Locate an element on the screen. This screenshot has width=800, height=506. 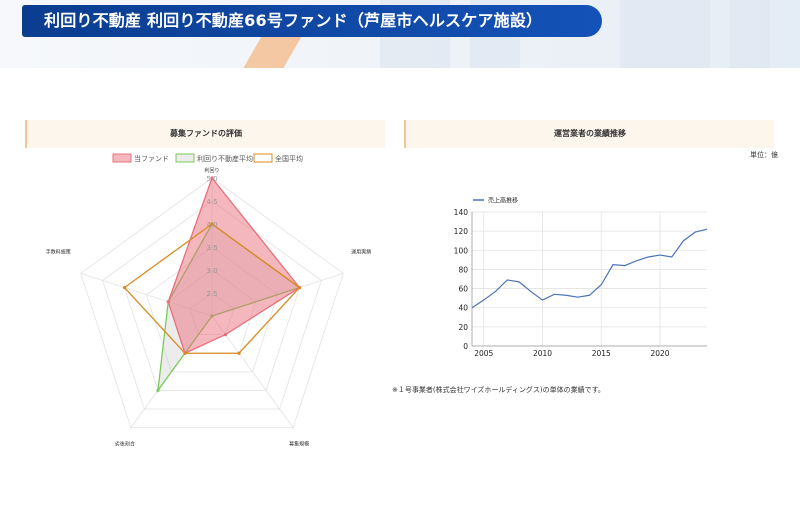
radar-axis-label: 運用実績 is located at coordinates (361, 251).